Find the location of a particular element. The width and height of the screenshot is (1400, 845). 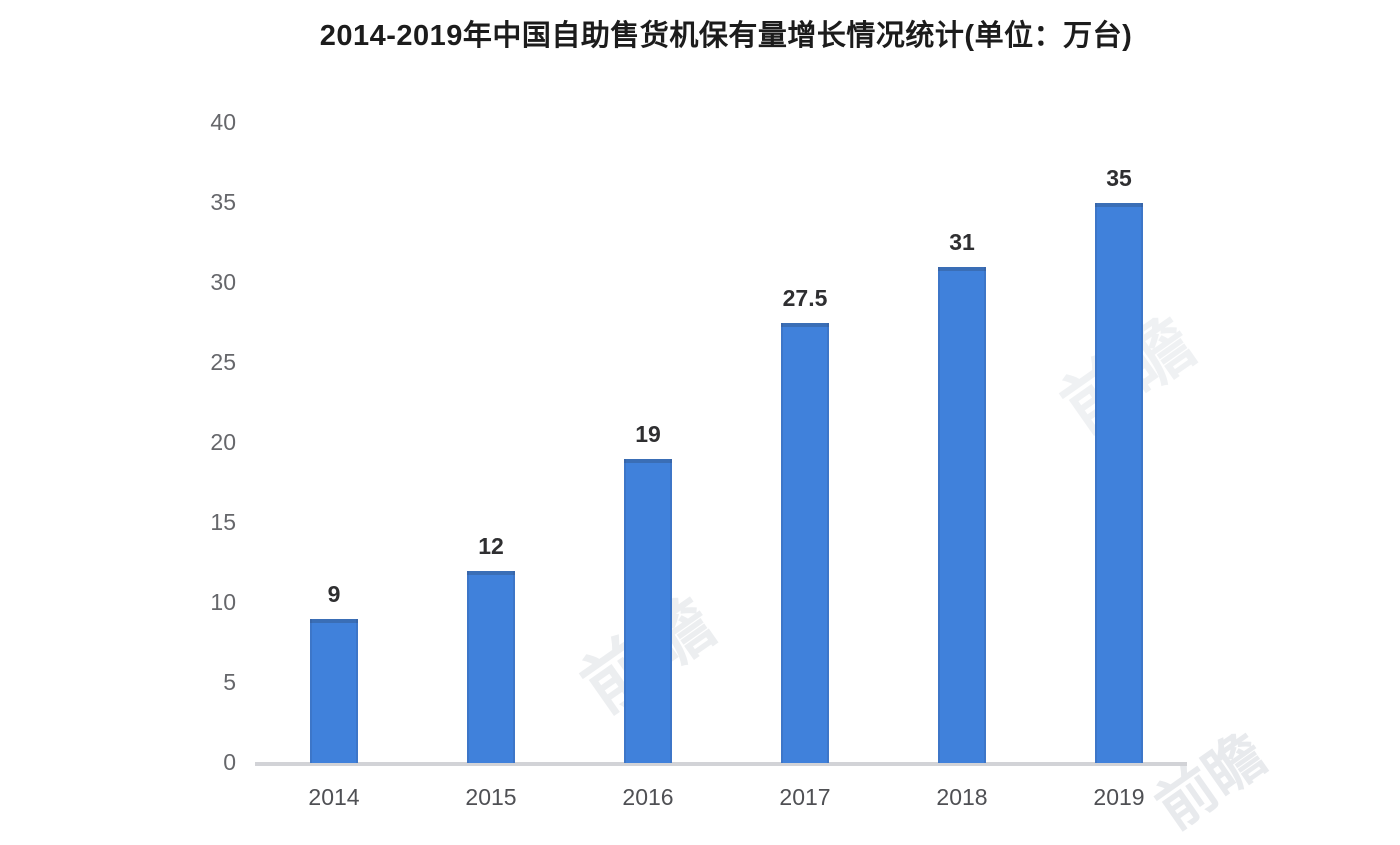

x-tick-label: 2017 is located at coordinates (805, 797).